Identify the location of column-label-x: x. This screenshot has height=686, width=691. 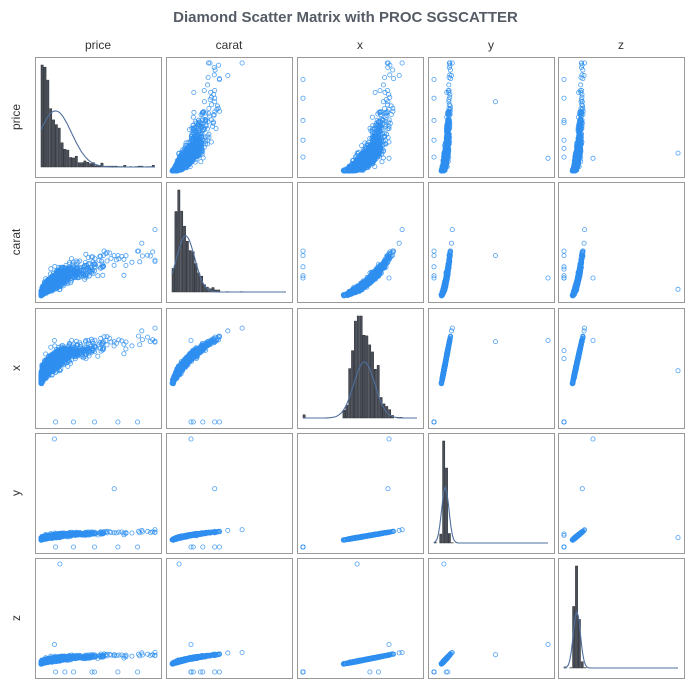
(360, 45).